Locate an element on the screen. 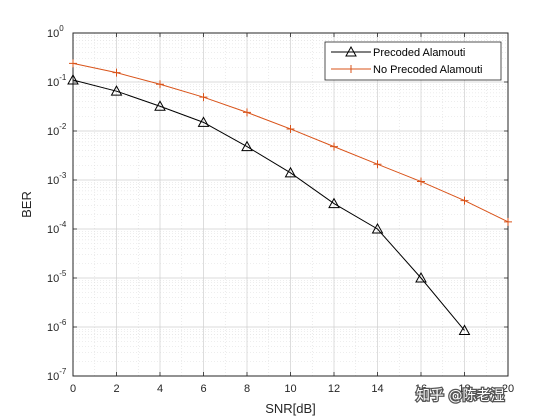 The width and height of the screenshot is (560, 420). y-tick-label: 10⁻⁶ is located at coordinates (57, 326).